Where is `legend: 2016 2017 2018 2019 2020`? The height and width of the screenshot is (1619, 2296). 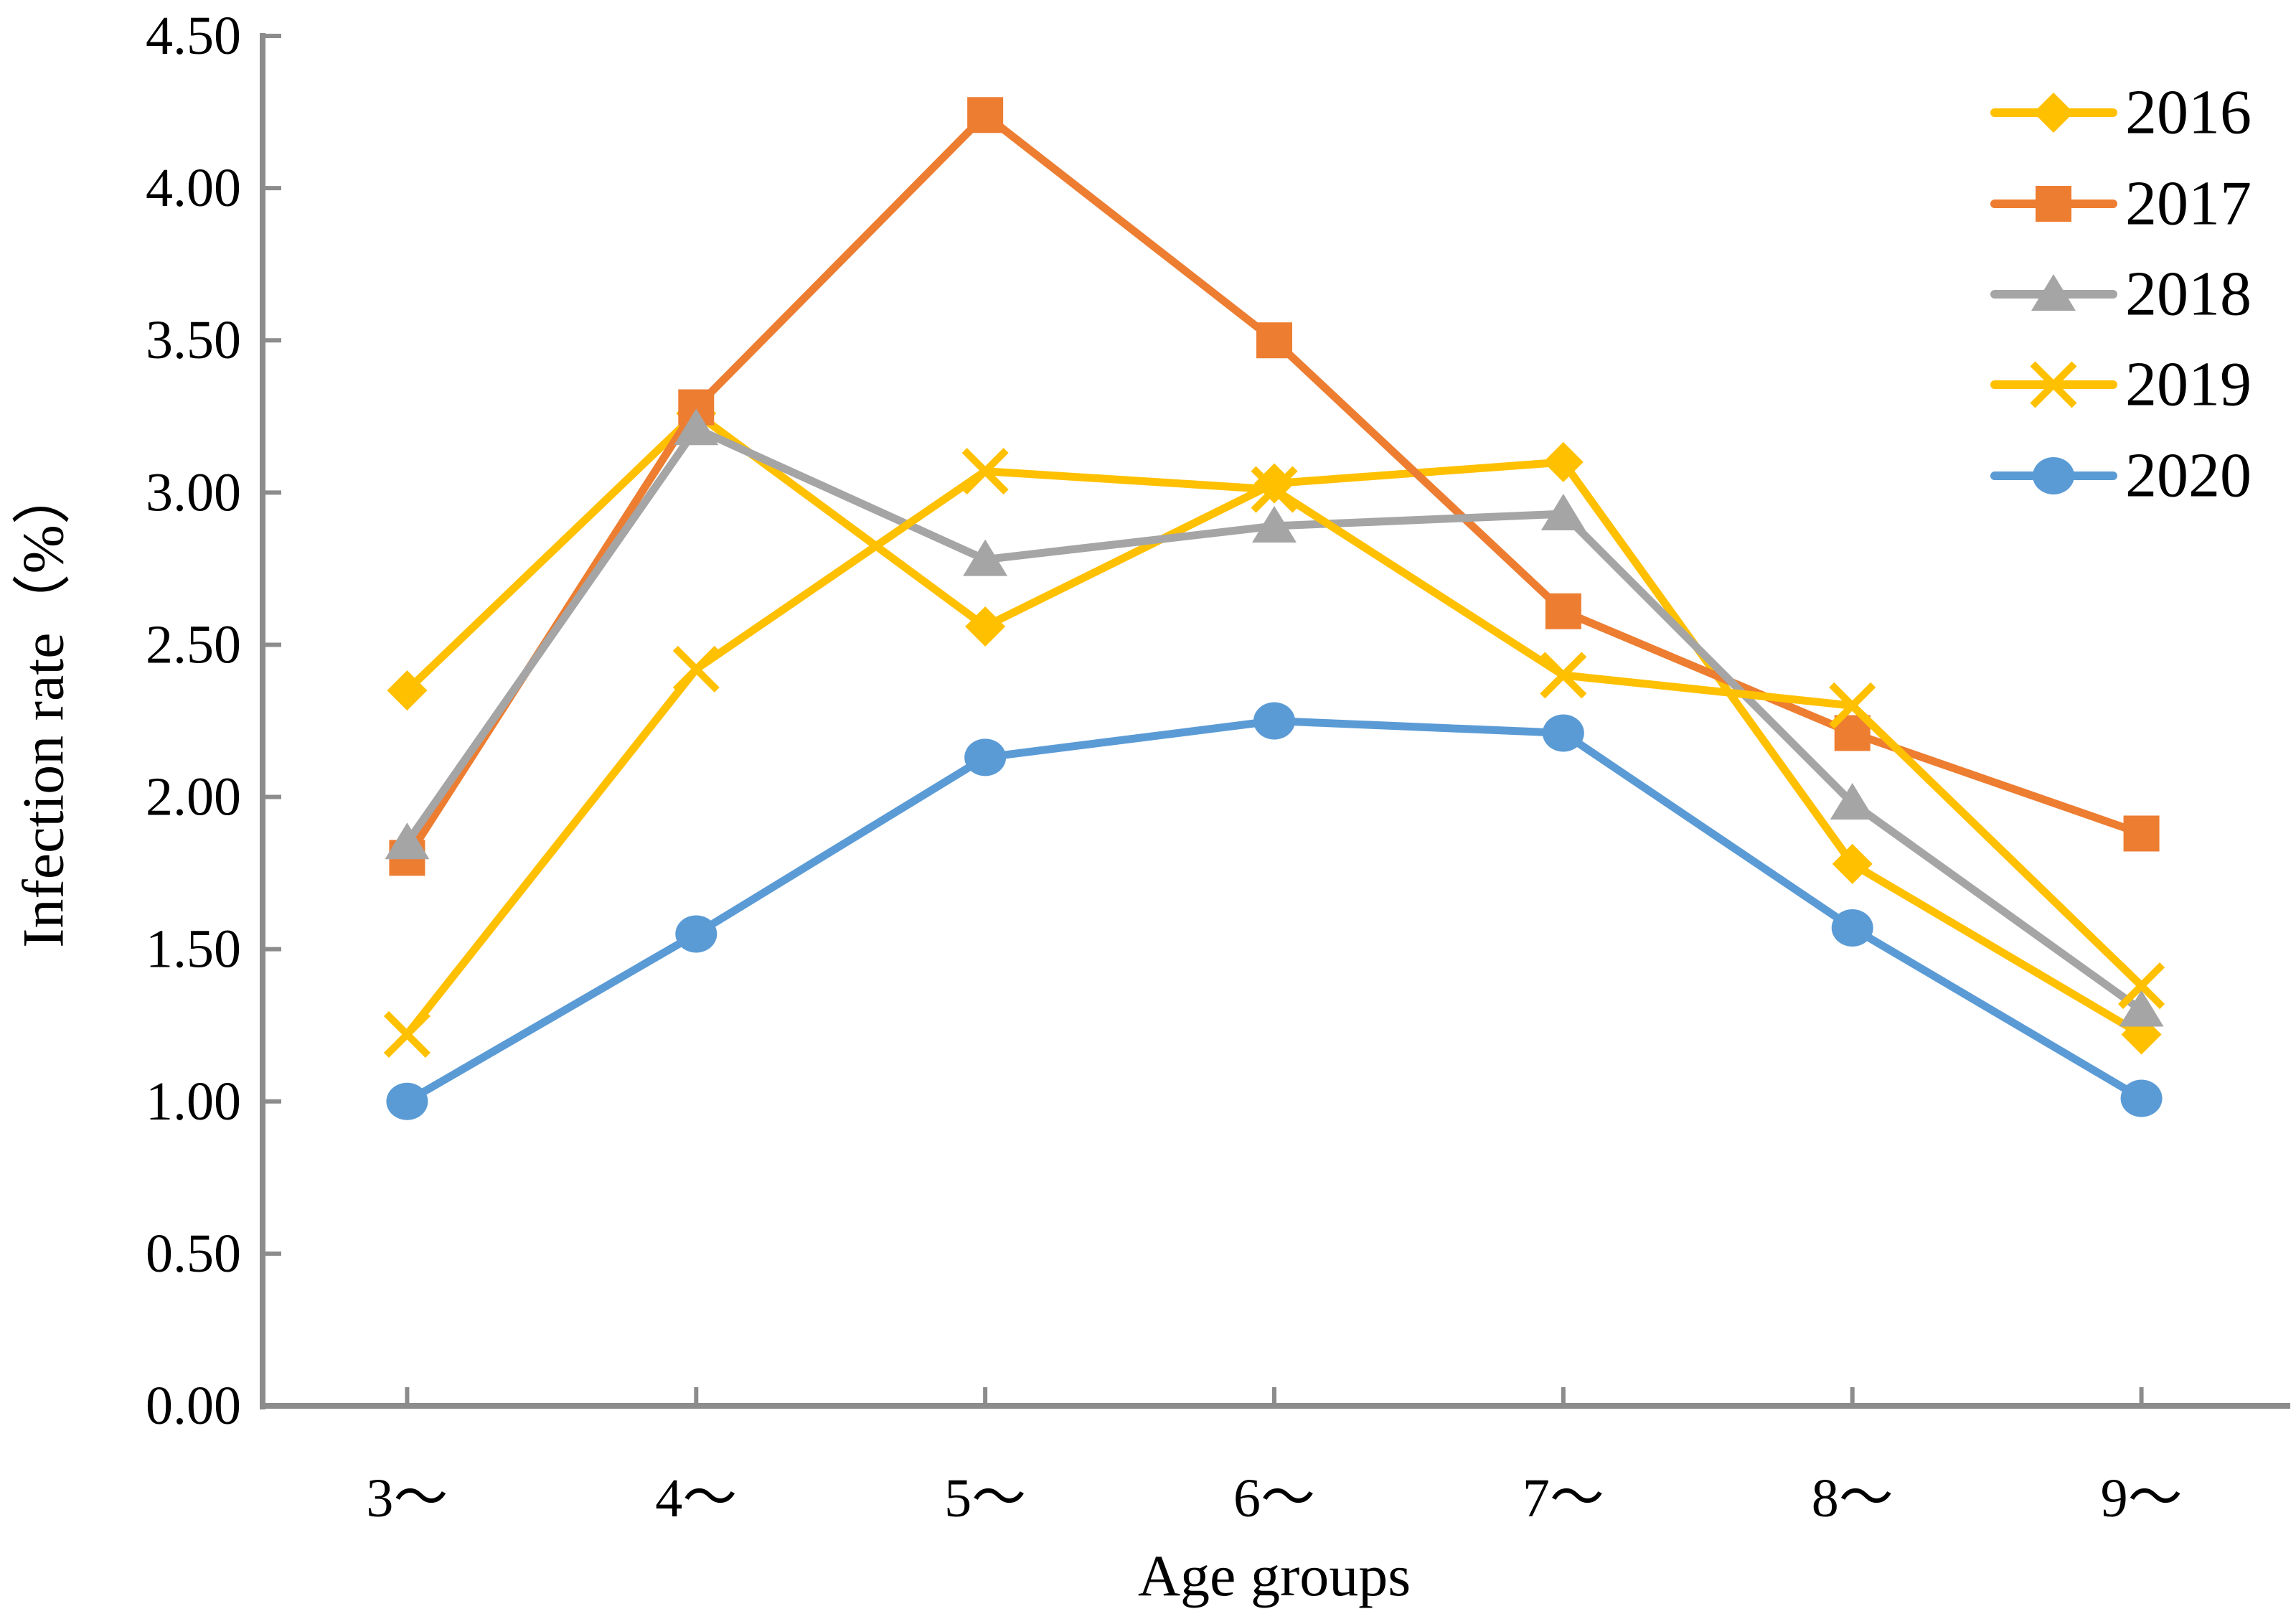 legend: 2016 2017 2018 2019 2020 is located at coordinates (2121, 294).